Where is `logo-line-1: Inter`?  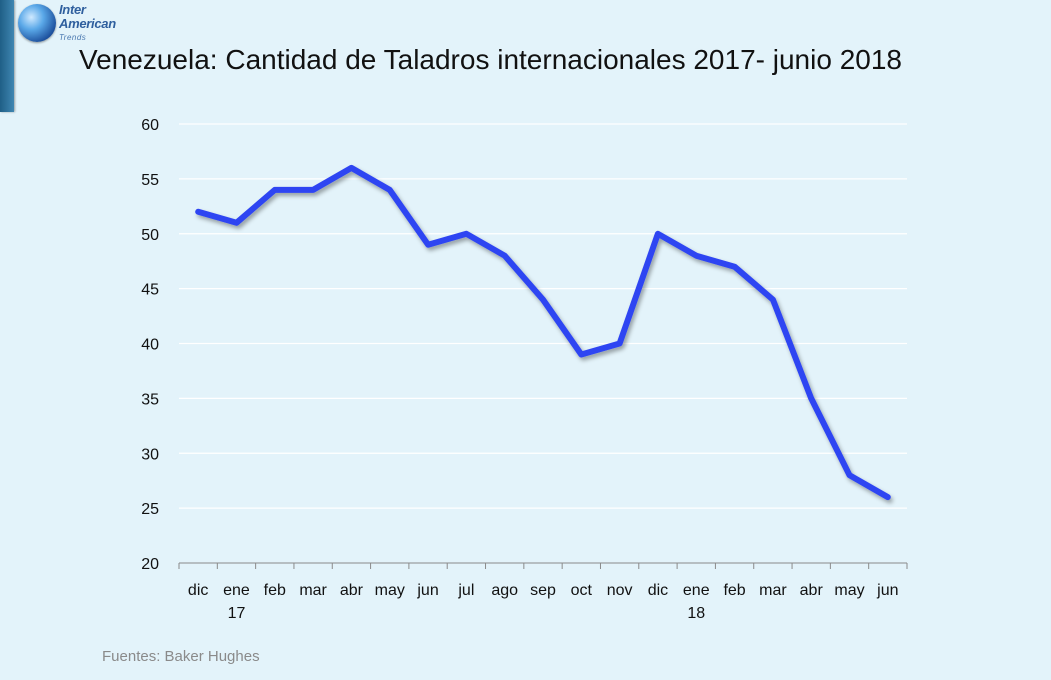
logo-line-1: Inter is located at coordinates (72, 9).